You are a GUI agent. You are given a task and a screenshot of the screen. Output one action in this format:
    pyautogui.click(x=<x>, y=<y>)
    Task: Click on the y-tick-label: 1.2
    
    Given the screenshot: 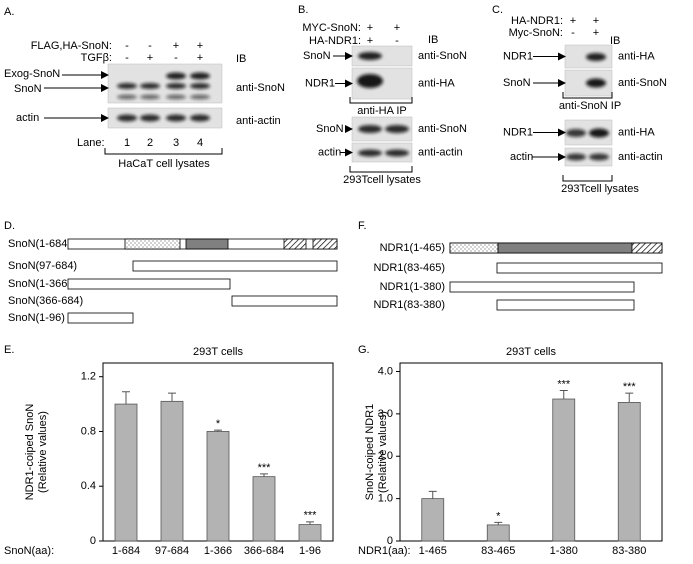 What is the action you would take?
    pyautogui.click(x=88, y=377)
    